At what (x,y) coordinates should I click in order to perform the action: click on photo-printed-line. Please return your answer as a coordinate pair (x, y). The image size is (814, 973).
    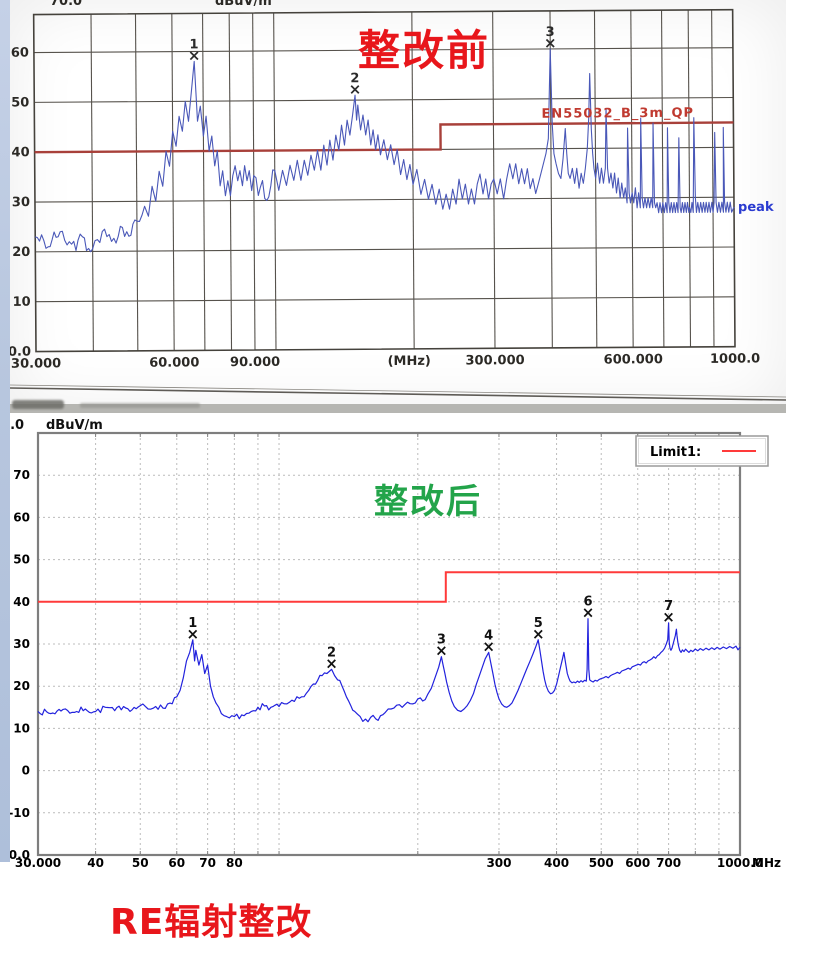
    Looking at the image, I should click on (398, 394).